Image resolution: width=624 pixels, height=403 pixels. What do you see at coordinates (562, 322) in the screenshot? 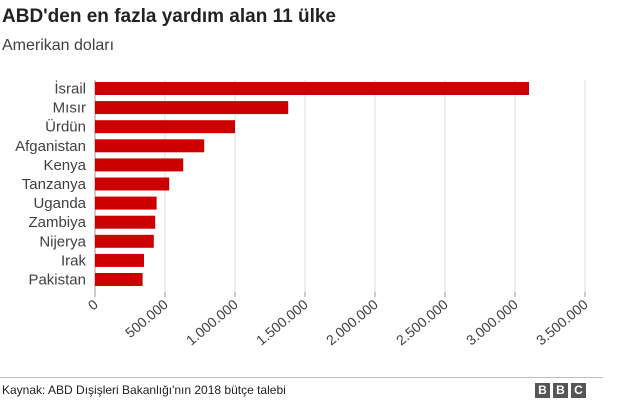
I see `x-tick-label: 3.500.000` at bounding box center [562, 322].